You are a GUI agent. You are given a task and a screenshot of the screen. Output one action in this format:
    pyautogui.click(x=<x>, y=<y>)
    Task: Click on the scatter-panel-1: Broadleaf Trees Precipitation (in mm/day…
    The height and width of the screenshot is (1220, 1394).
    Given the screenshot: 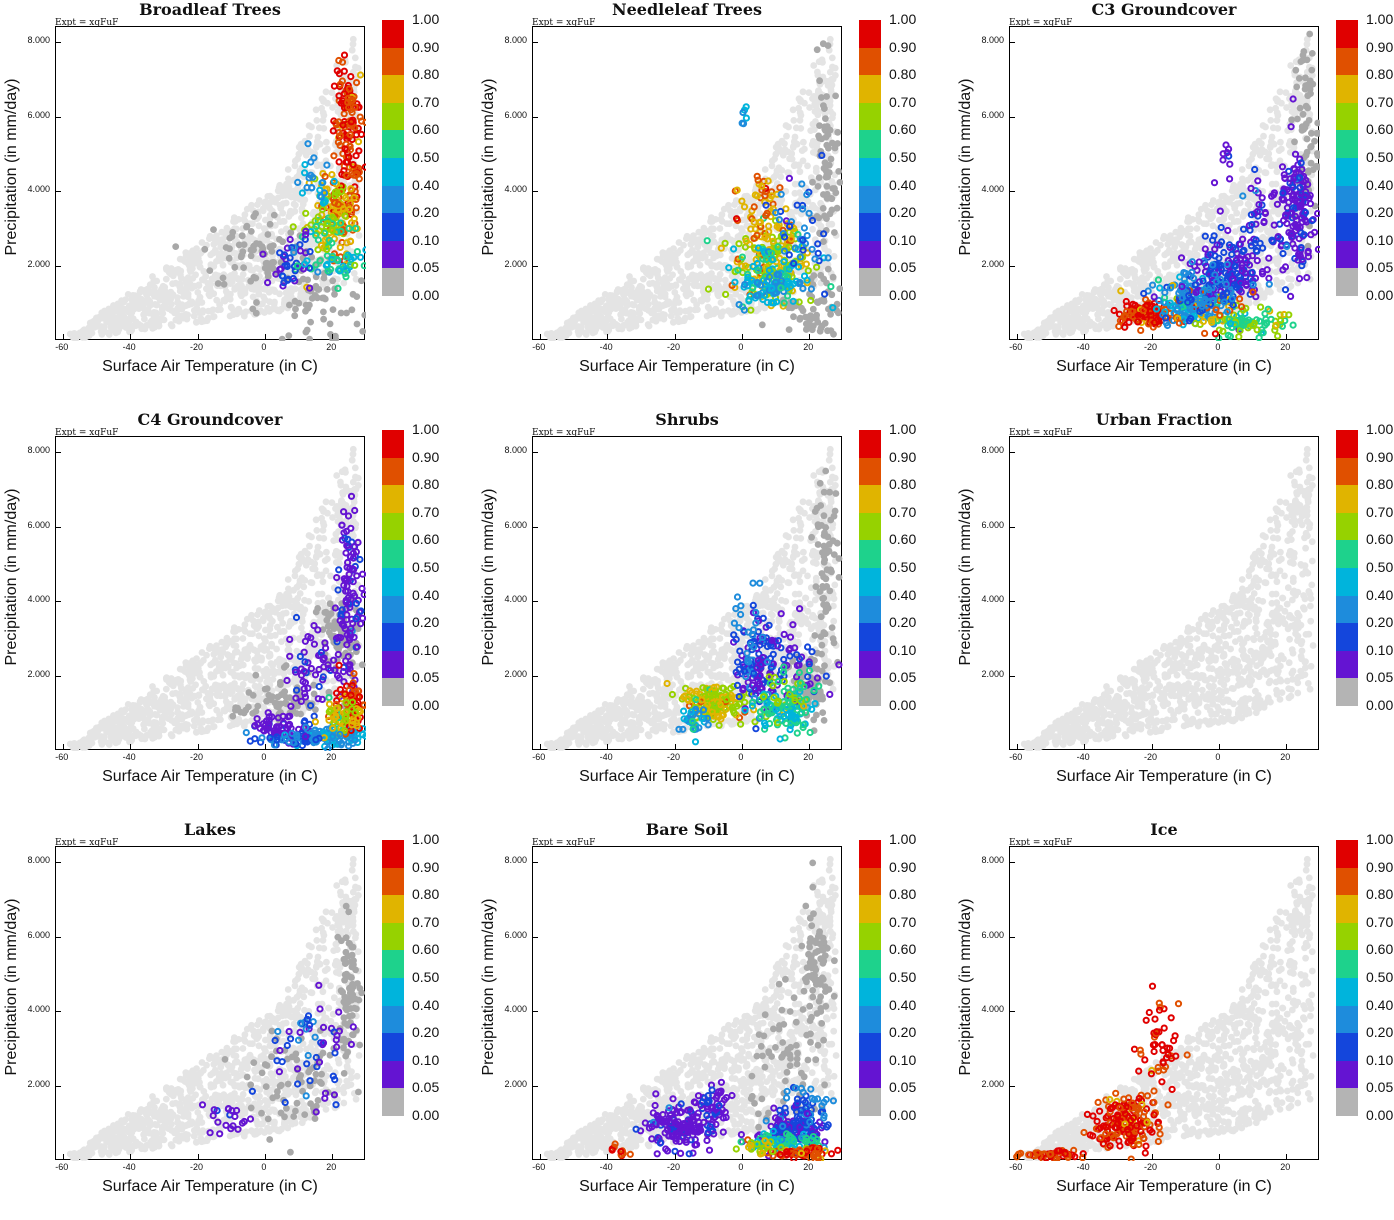 What is the action you would take?
    pyautogui.click(x=232, y=200)
    